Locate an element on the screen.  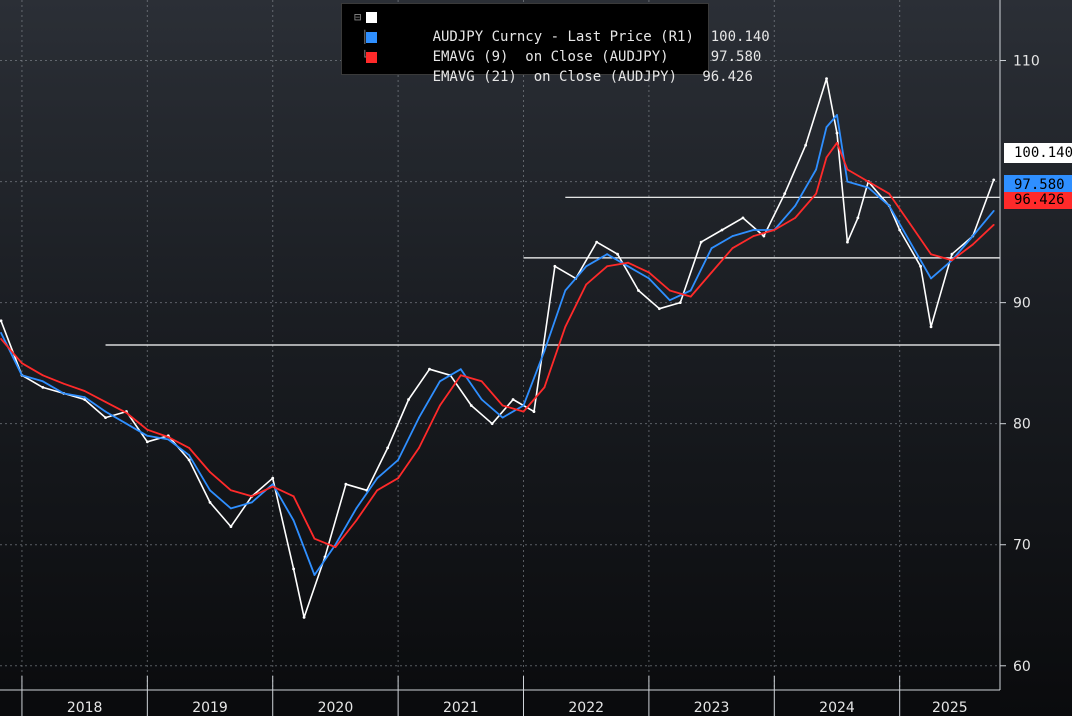
legend-tree-icon: ⊟ is located at coordinates (358, 17).